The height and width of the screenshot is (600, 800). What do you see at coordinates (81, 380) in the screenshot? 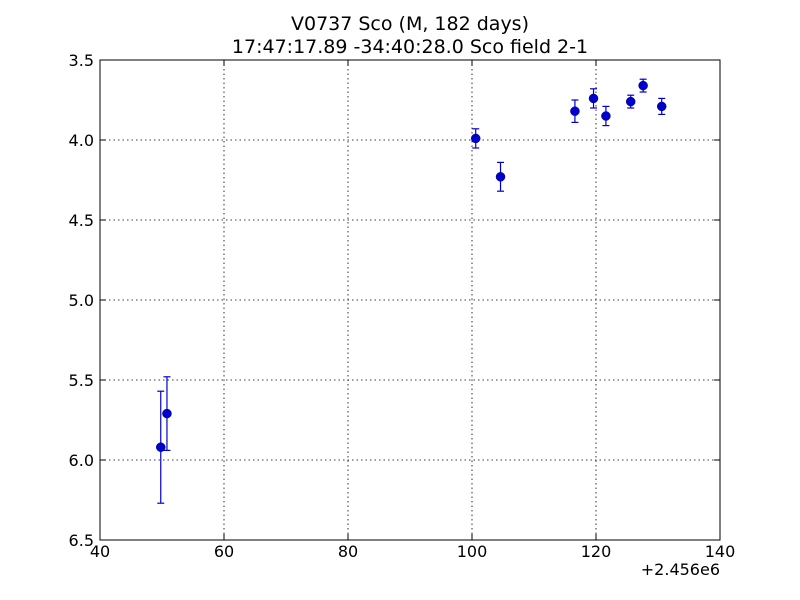
I see `y-tick-label: 5.5` at bounding box center [81, 380].